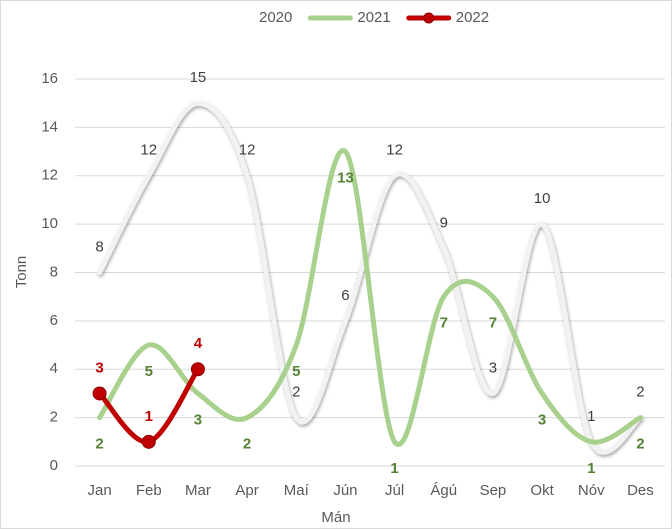 The image size is (672, 529). Describe the element at coordinates (198, 343) in the screenshot. I see `data-label: 4` at that location.